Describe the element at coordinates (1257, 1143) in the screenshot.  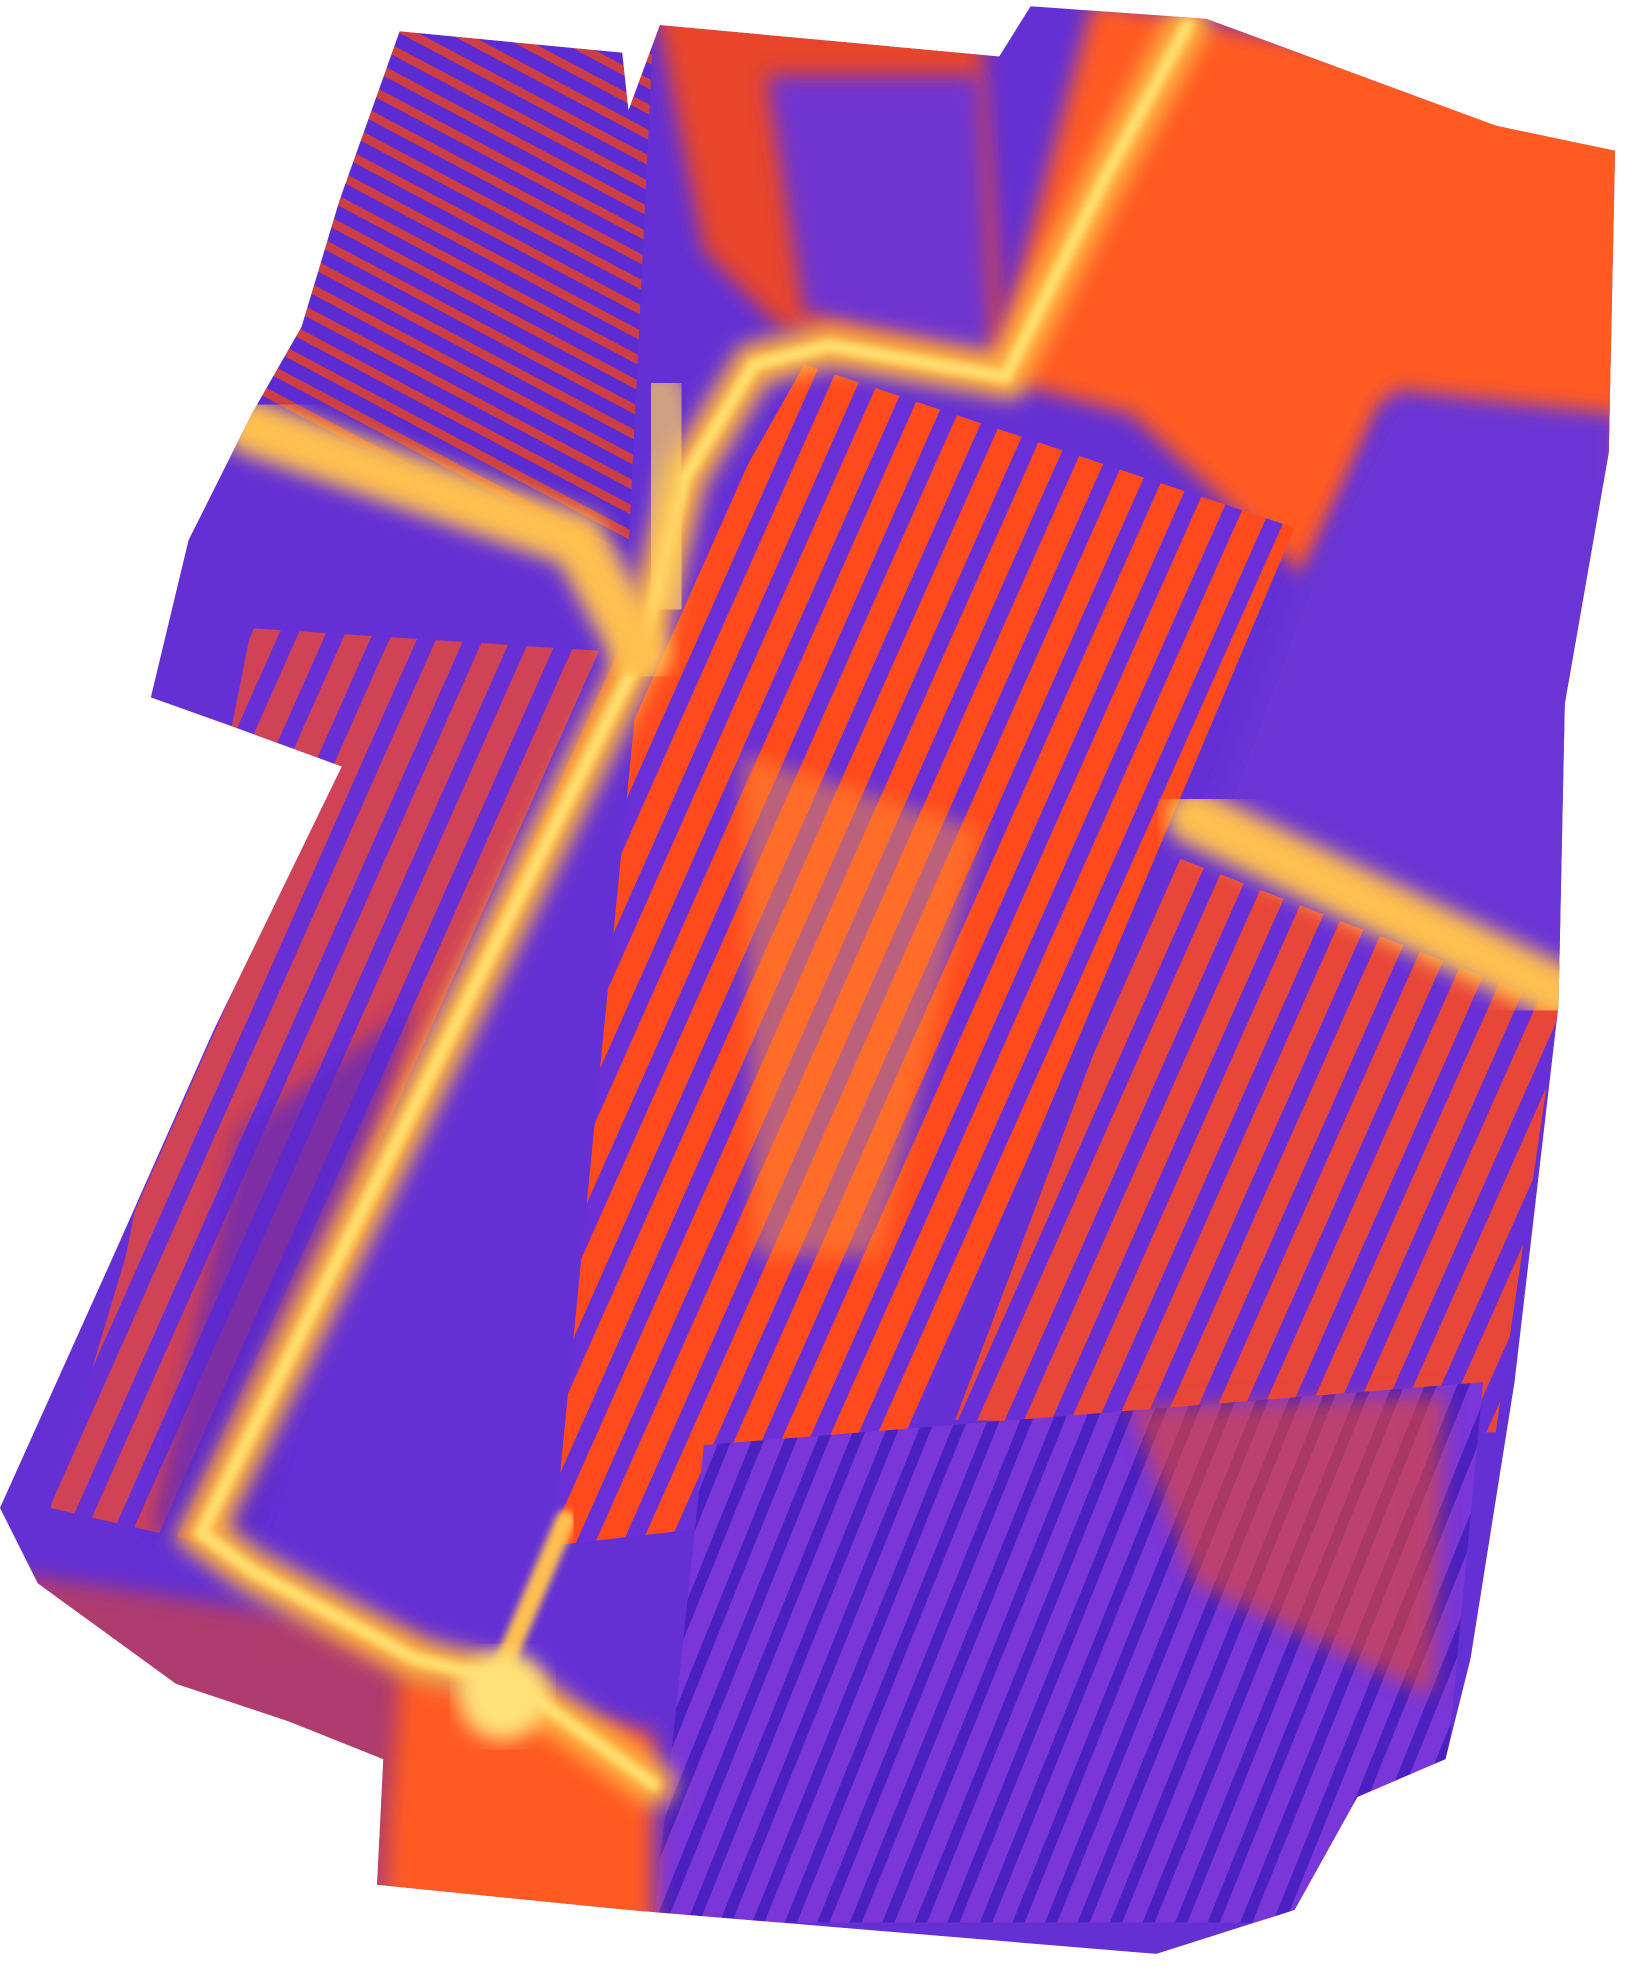
I see `field-right-lower` at that location.